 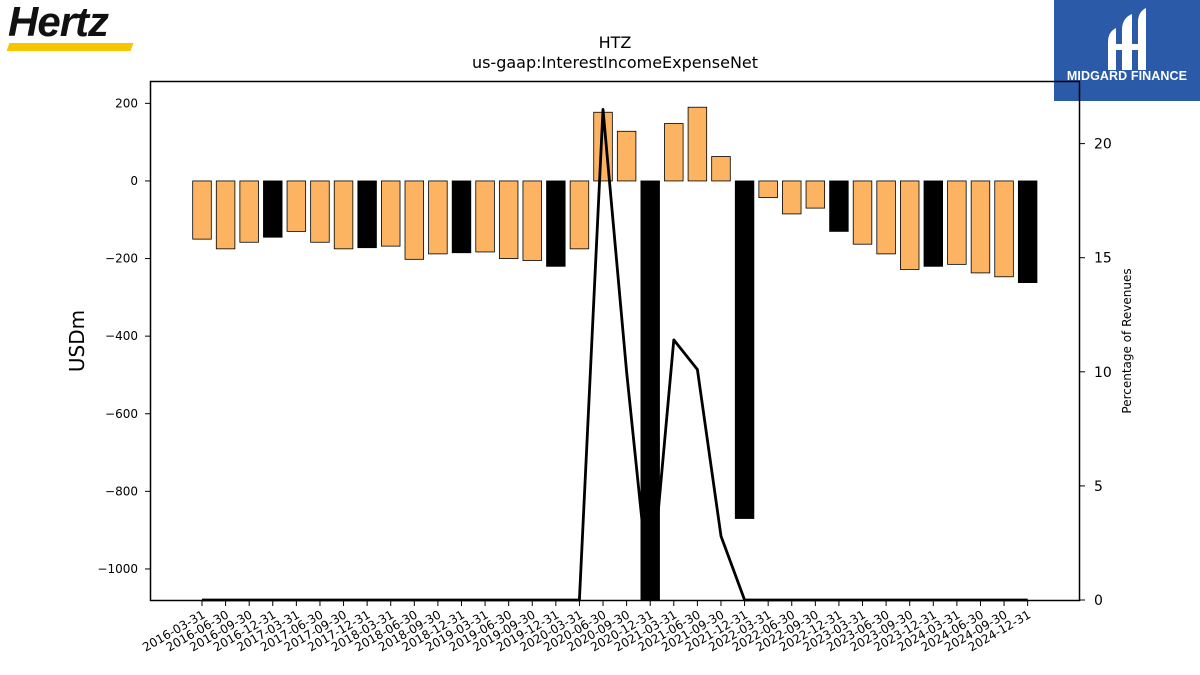 I want to click on y2-tick-label: 0, so click(x=1098, y=601).